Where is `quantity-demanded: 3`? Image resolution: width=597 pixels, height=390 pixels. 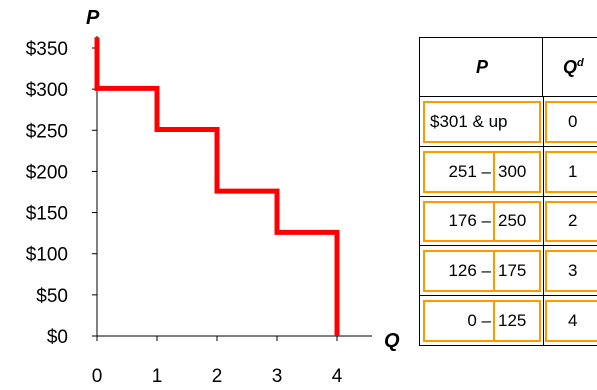 quantity-demanded: 3 is located at coordinates (573, 271).